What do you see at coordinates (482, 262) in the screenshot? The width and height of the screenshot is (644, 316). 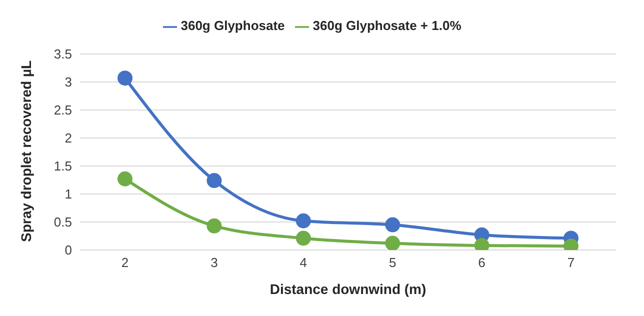 I see `x-tick-label: 6` at bounding box center [482, 262].